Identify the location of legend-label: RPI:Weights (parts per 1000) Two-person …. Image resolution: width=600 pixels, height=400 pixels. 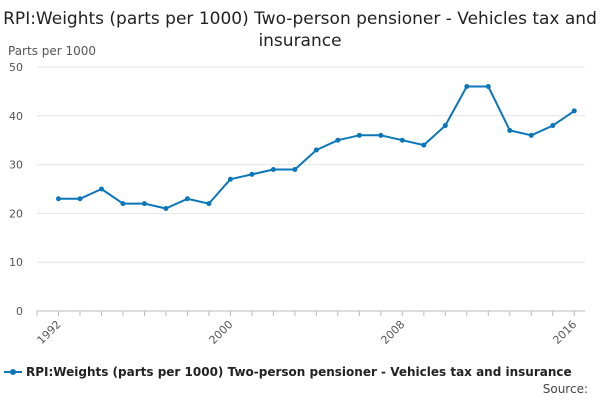
(299, 372).